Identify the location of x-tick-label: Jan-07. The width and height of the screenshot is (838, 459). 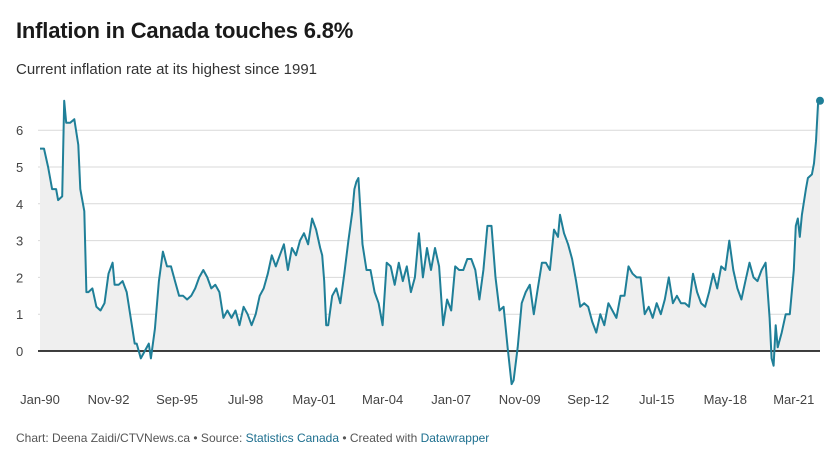
(451, 399).